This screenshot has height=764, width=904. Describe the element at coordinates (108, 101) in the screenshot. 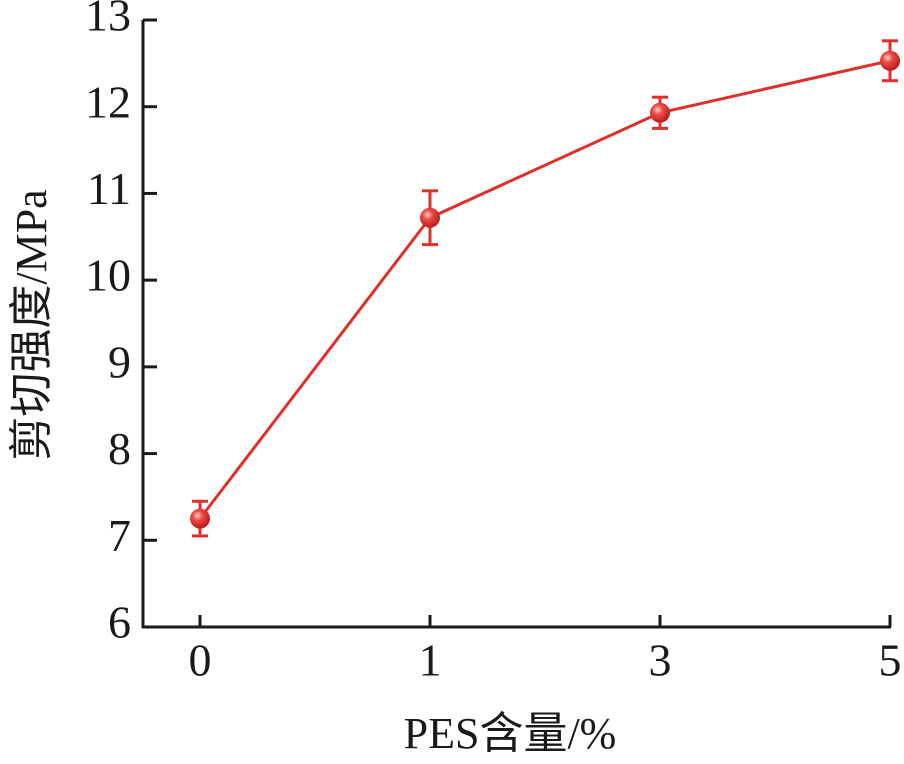

I see `y-tick-label: 12` at that location.